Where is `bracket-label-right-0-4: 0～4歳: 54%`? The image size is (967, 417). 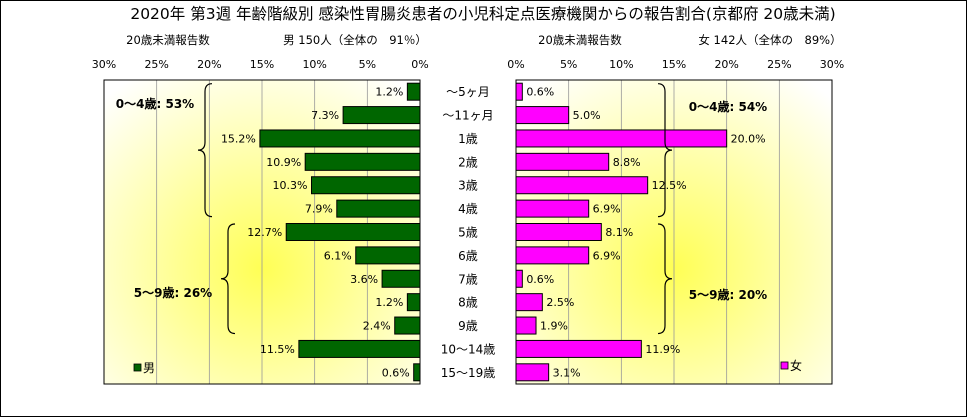 bracket-label-right-0-4: 0～4歳: 54% is located at coordinates (728, 106).